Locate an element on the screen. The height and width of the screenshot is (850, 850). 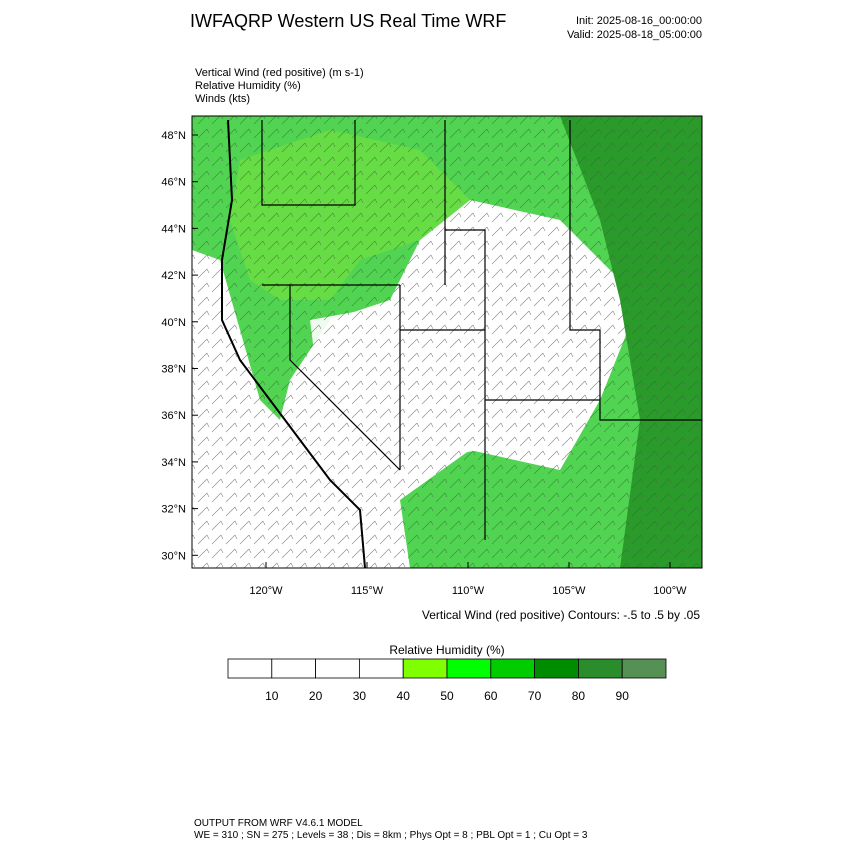
lat-label: 30°N is located at coordinates (173, 556).